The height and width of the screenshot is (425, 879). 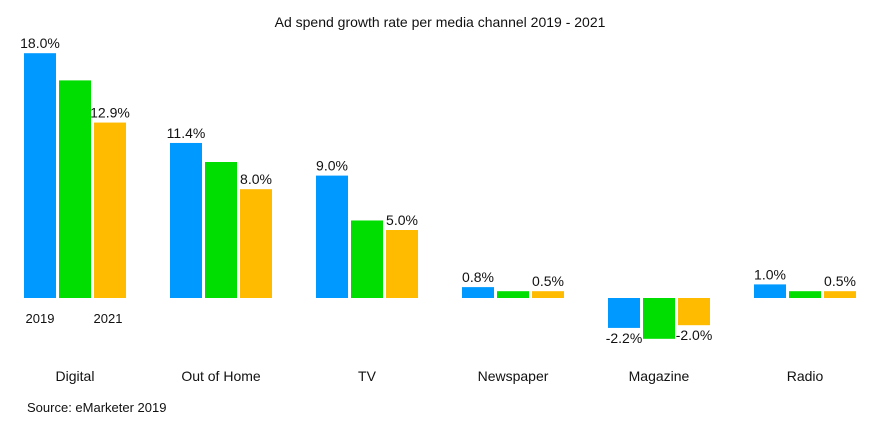 What do you see at coordinates (40, 43) in the screenshot?
I see `data-label: 18.0%` at bounding box center [40, 43].